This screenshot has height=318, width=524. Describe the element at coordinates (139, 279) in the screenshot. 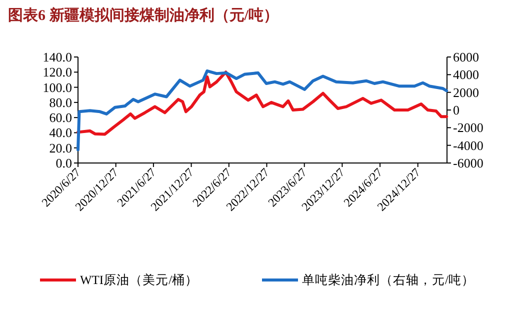

I see `legend-label: WTI原油（美元/桶）` at that location.